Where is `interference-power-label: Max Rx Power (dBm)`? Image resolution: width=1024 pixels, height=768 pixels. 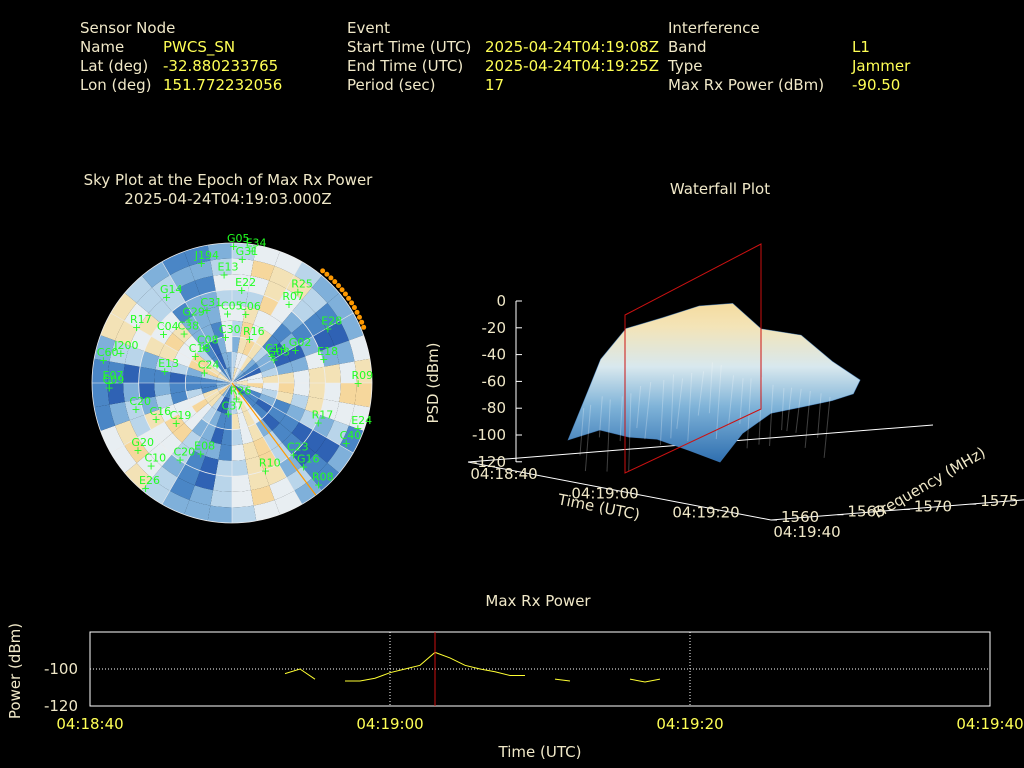
interference-power-label: Max Rx Power (dBm) is located at coordinates (746, 85).